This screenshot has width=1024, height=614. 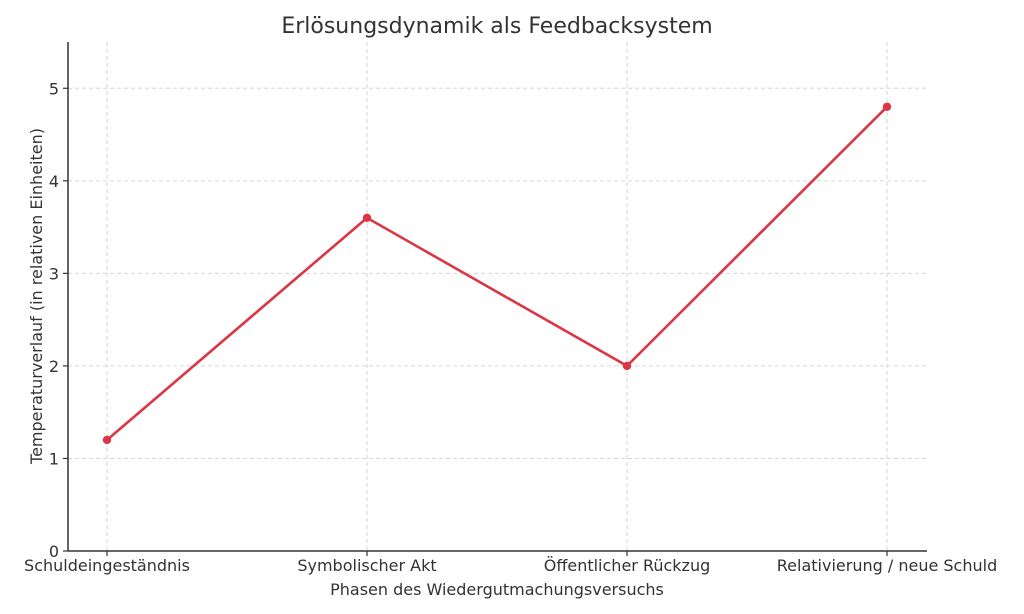 I want to click on y-tick-label-1: 1, so click(x=54, y=458).